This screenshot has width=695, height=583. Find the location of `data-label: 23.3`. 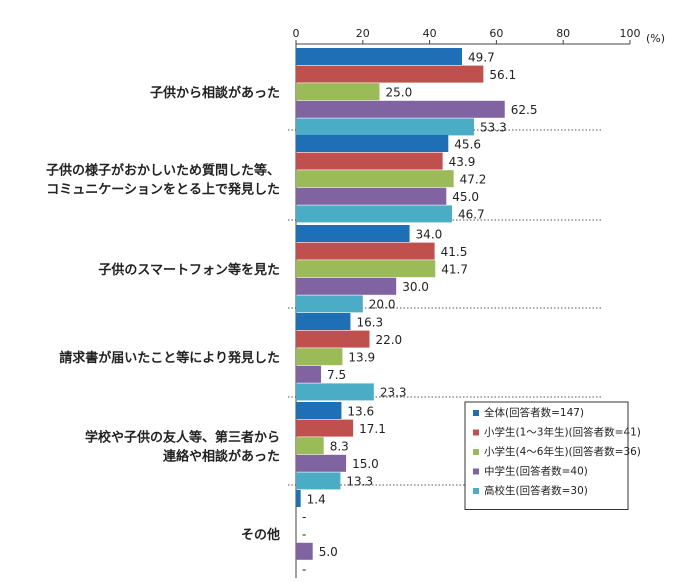

data-label: 23.3 is located at coordinates (393, 393).